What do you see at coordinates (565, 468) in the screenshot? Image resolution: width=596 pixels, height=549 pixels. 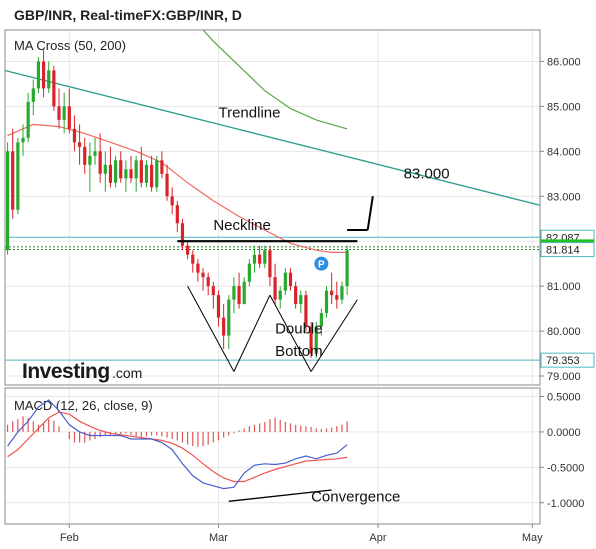 I see `macd-tick-label: -0.5000` at bounding box center [565, 468].